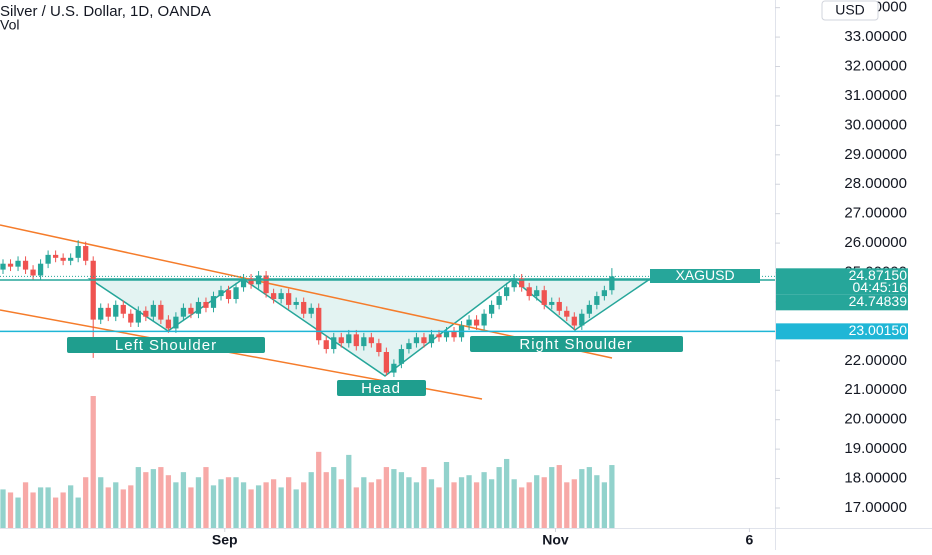 This screenshot has width=932, height=555. What do you see at coordinates (875, 124) in the screenshot?
I see `y-tick-label: 30.00000` at bounding box center [875, 124].